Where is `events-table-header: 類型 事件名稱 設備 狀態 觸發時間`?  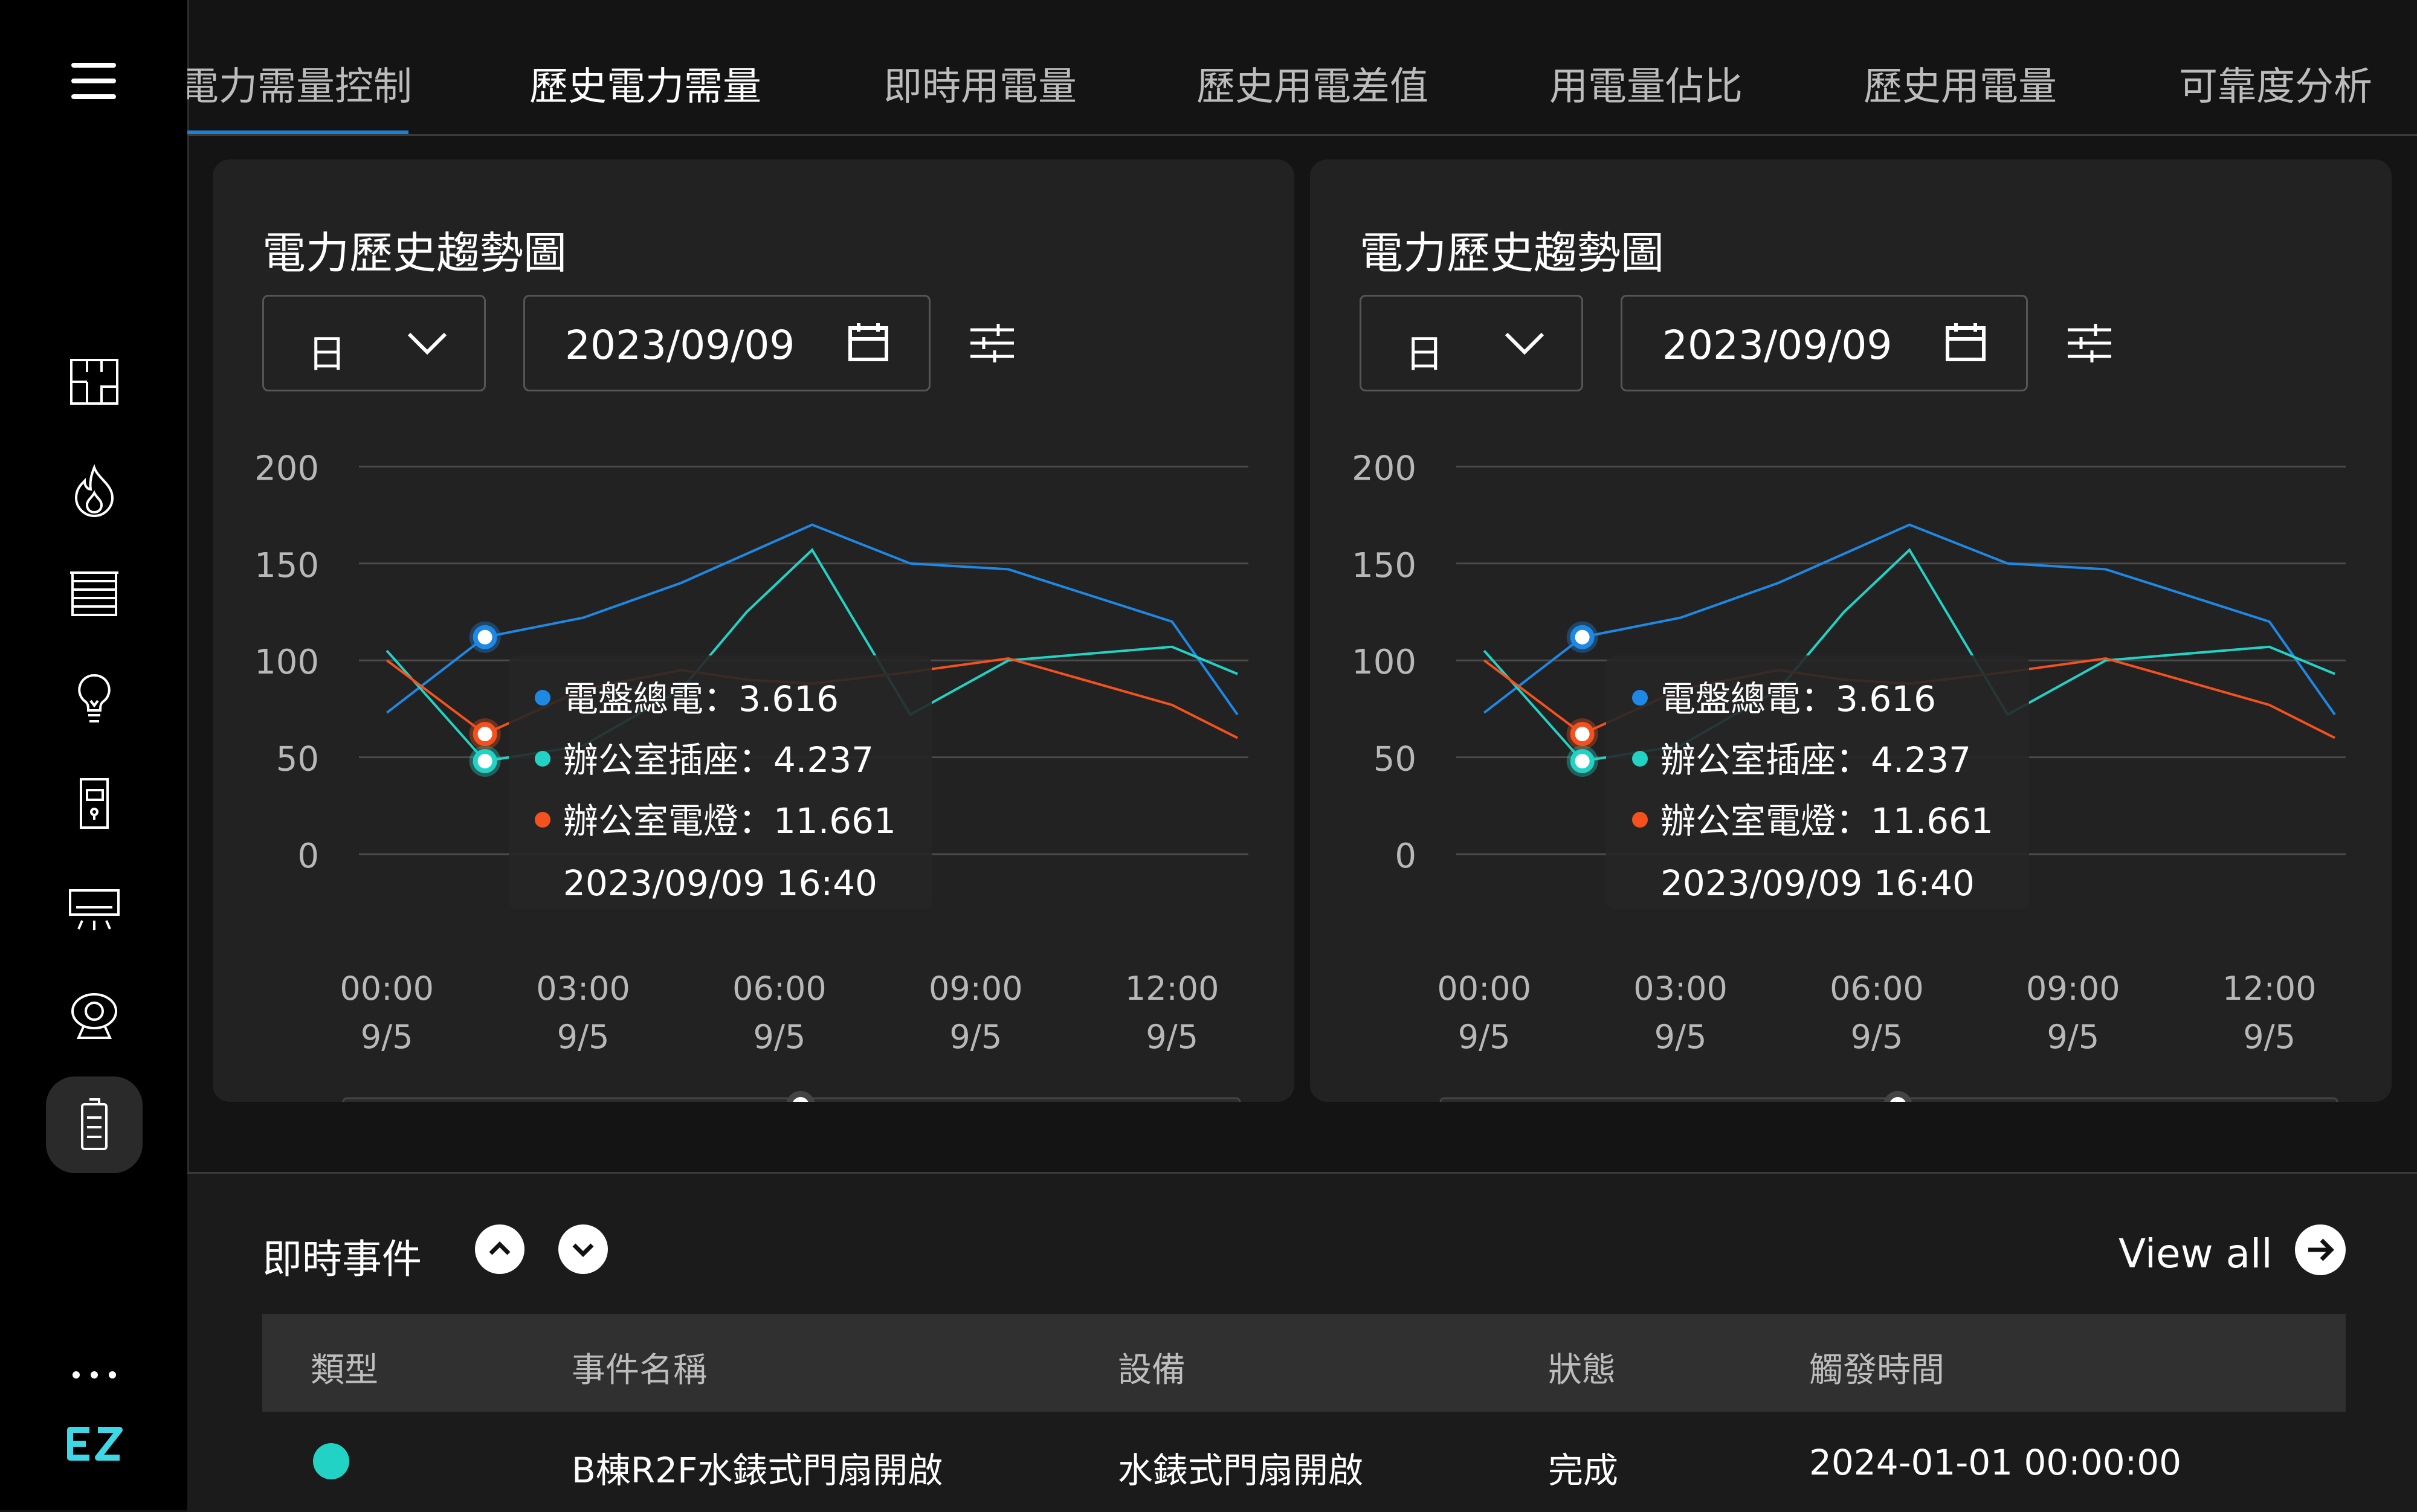
events-table-header: 類型 事件名稱 設備 狀態 觸發時間 is located at coordinates (1304, 1363).